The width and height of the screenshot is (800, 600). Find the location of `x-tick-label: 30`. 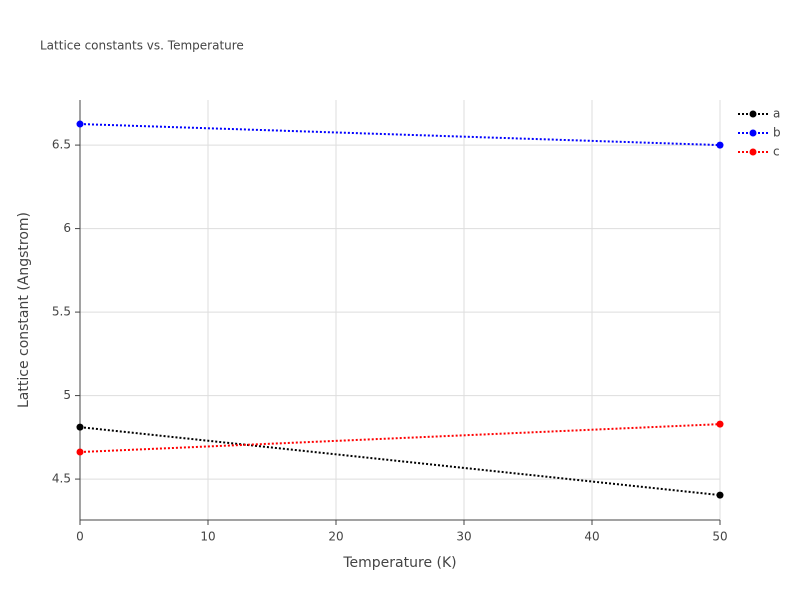

x-tick-label: 30 is located at coordinates (463, 537).